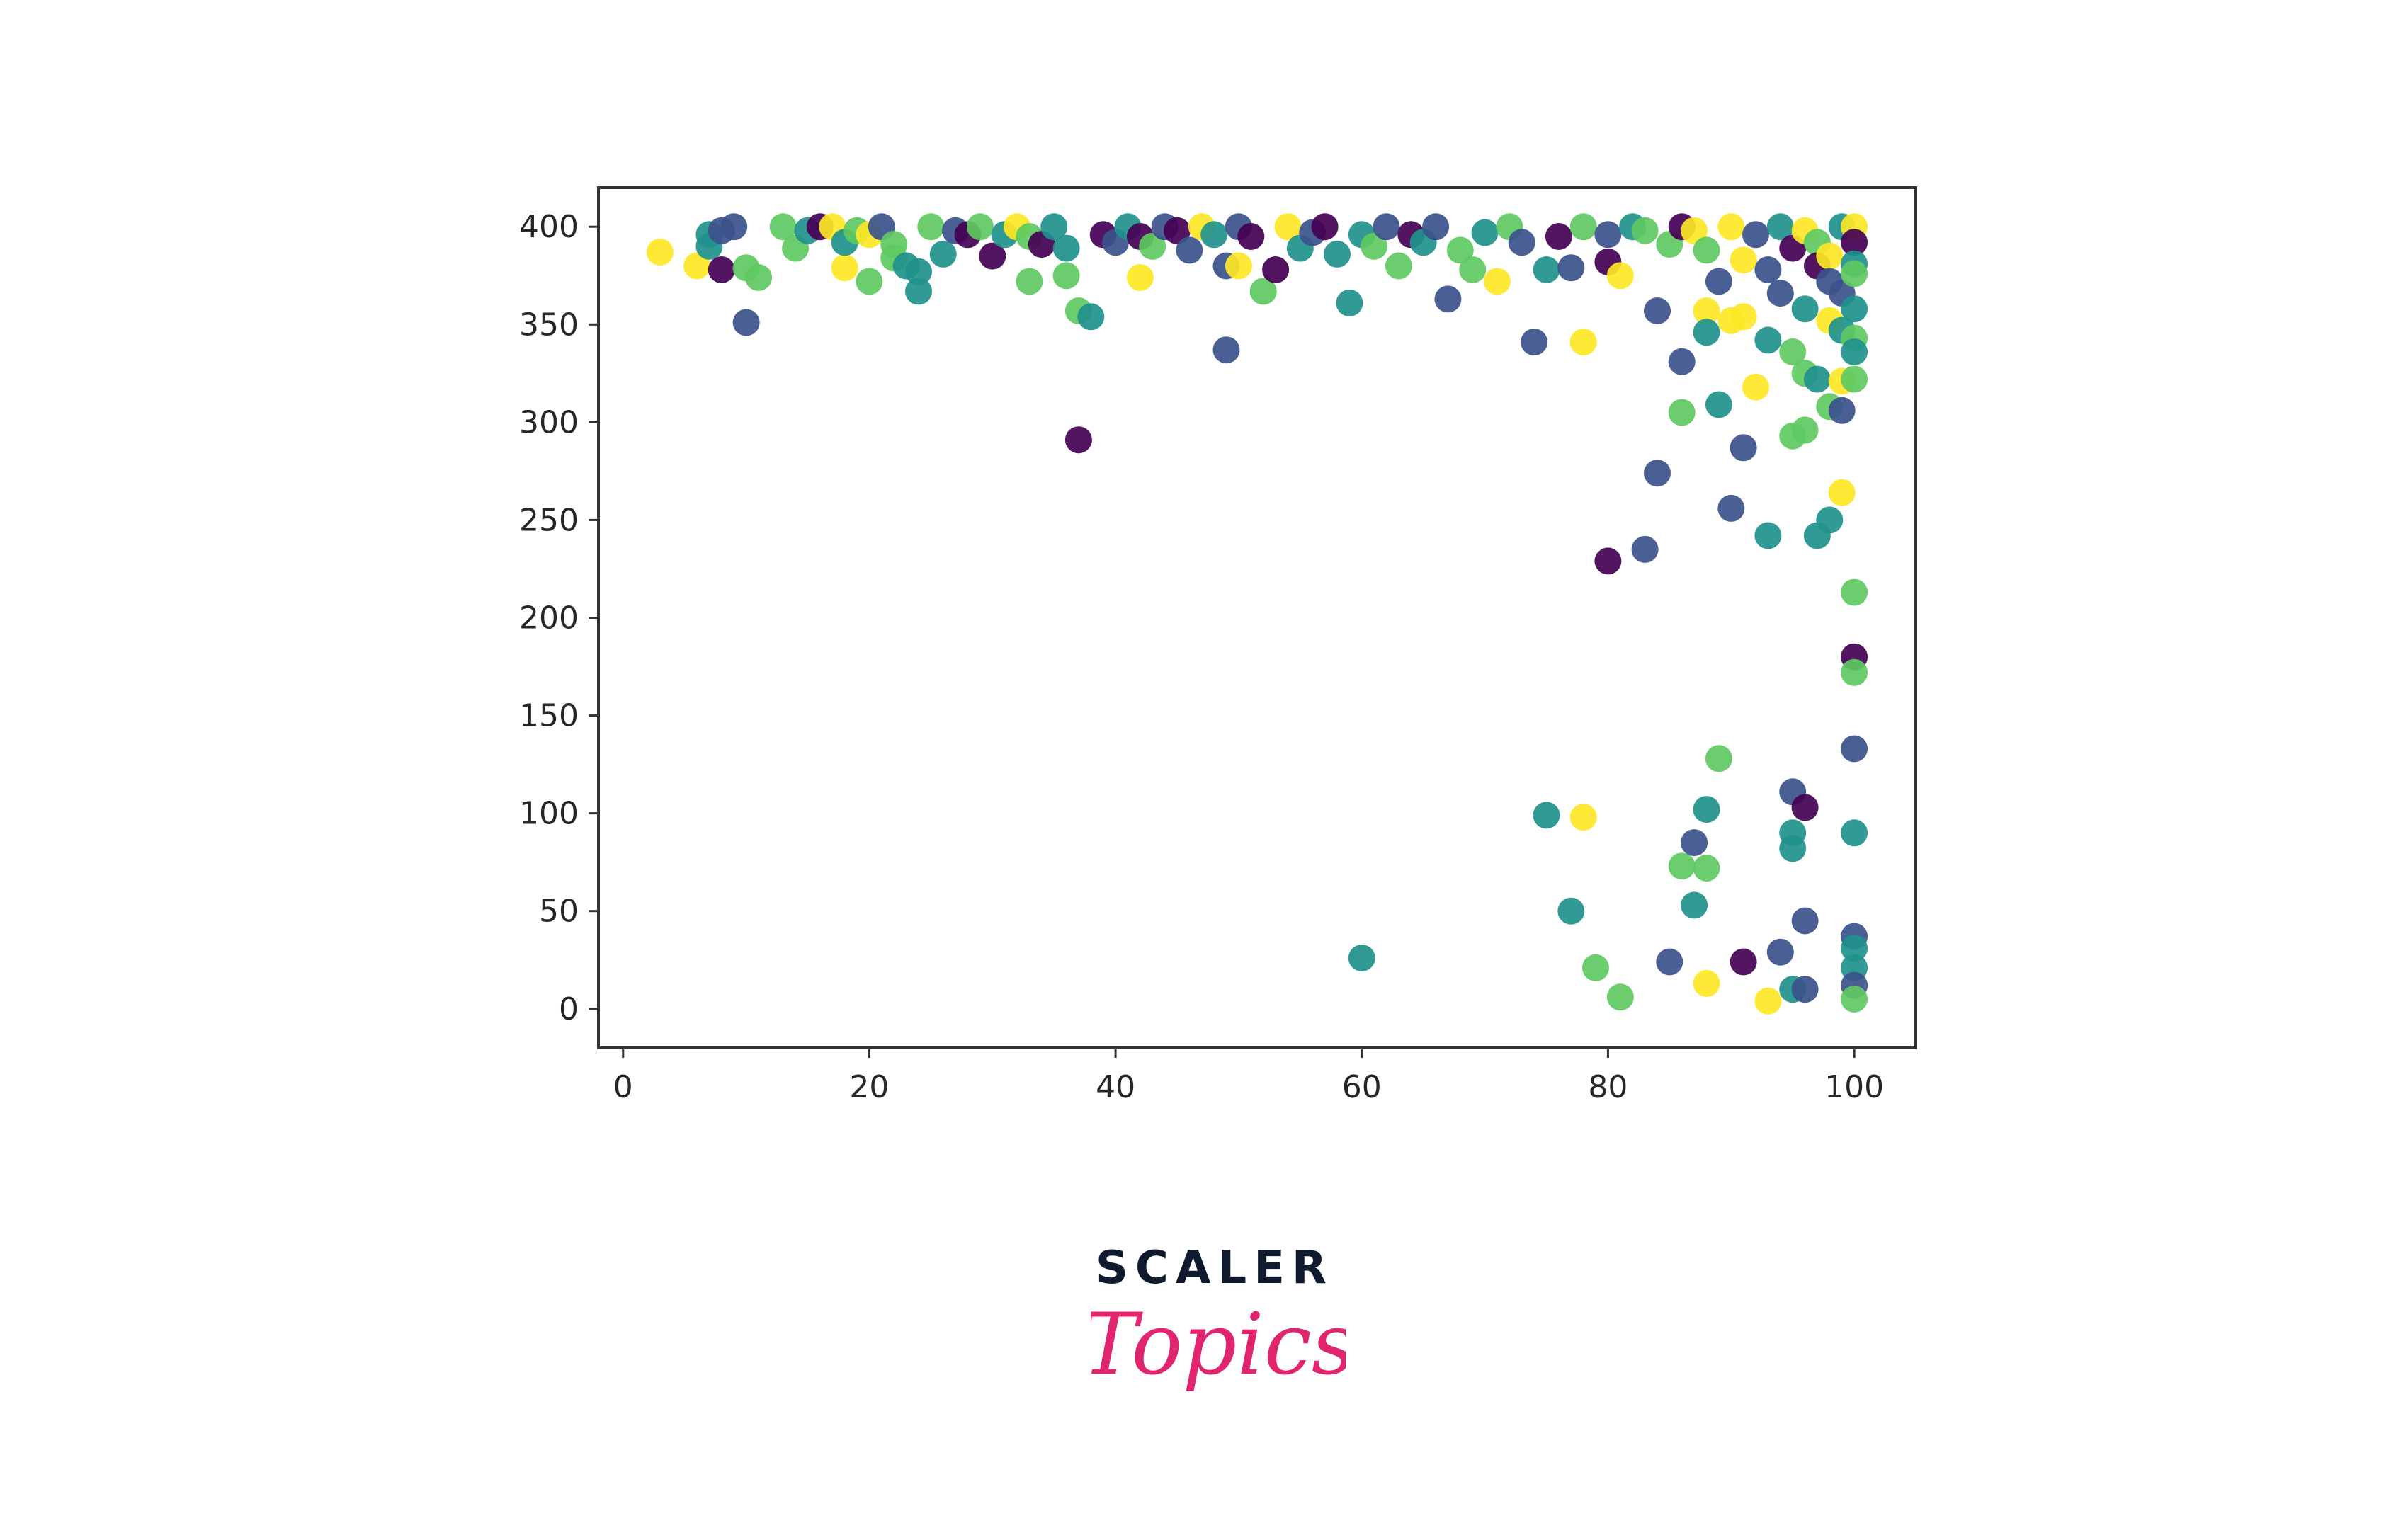  What do you see at coordinates (1215, 1268) in the screenshot?
I see `logo-brand-text: SCALER` at bounding box center [1215, 1268].